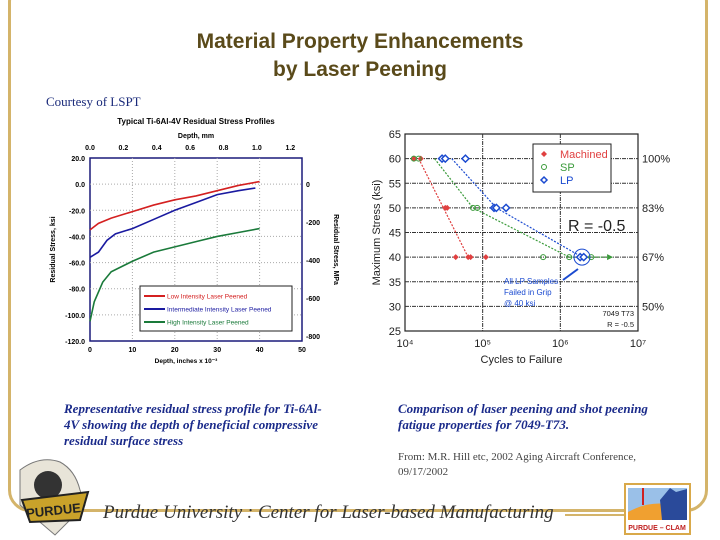  What do you see at coordinates (570, 274) in the screenshot?
I see `annotation-arrow` at bounding box center [570, 274].